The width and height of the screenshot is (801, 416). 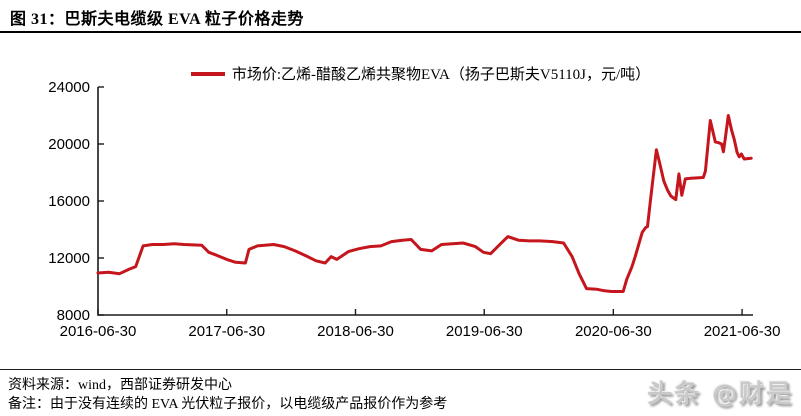 I want to click on x-axis-tick-label: 2020-06-30, so click(x=613, y=331).